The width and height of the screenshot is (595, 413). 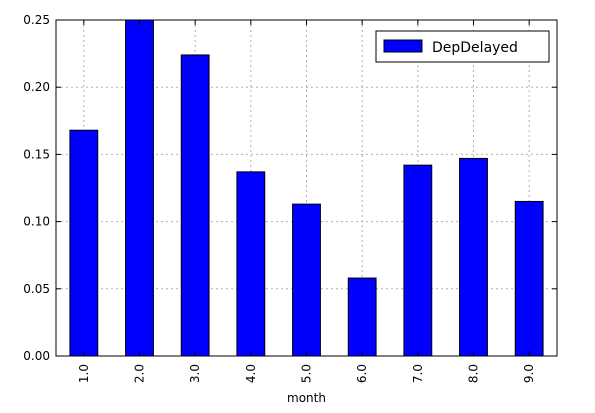 I want to click on bar-4.0, so click(x=251, y=264).